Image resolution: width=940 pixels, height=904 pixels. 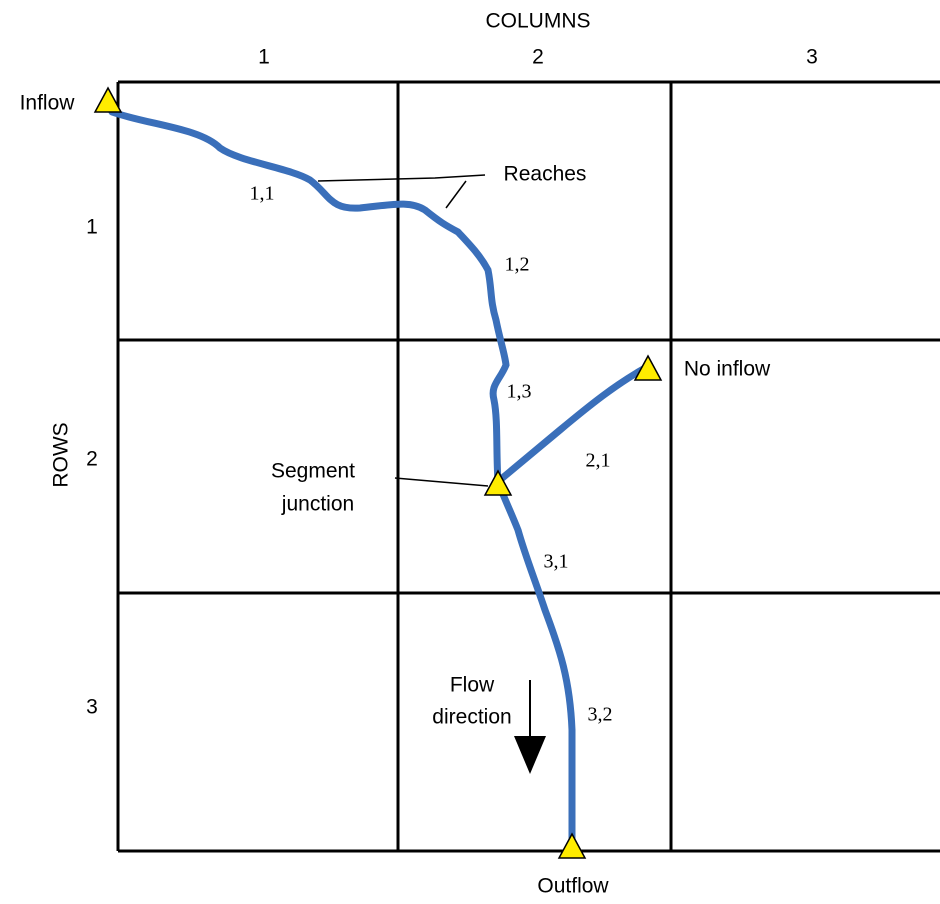 What do you see at coordinates (92, 459) in the screenshot?
I see `row-label: 2` at bounding box center [92, 459].